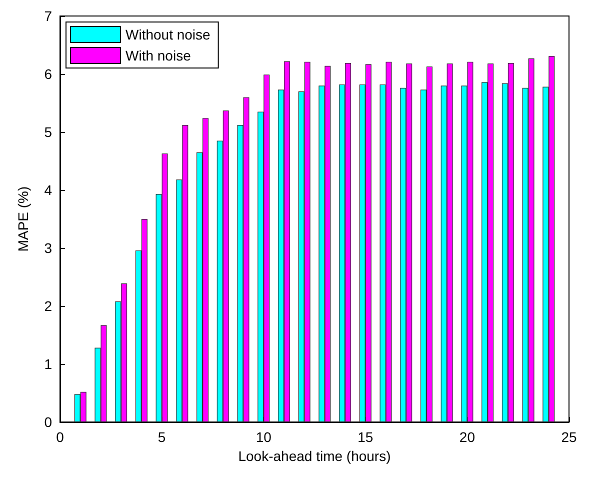  What do you see at coordinates (467, 437) in the screenshot?
I see `x-tick-label: 20` at bounding box center [467, 437].